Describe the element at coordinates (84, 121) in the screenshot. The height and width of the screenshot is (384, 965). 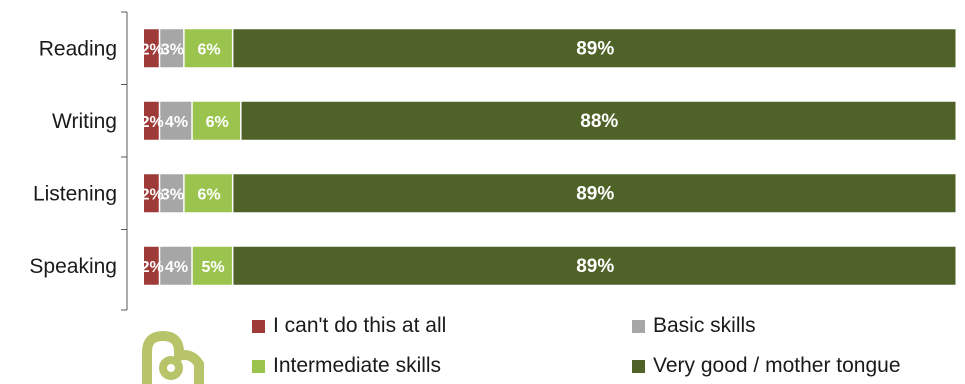
I see `category-label: Writing` at that location.